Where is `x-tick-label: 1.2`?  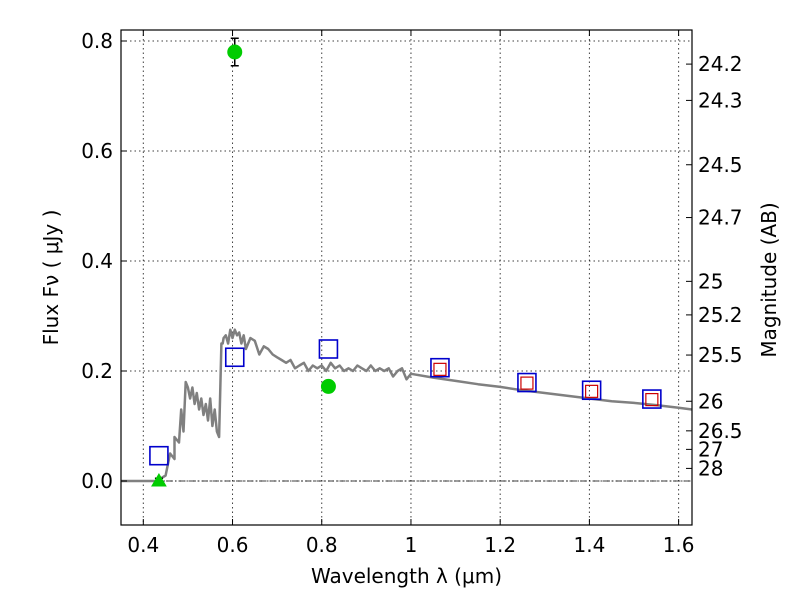
x-tick-label: 1.2 is located at coordinates (500, 545).